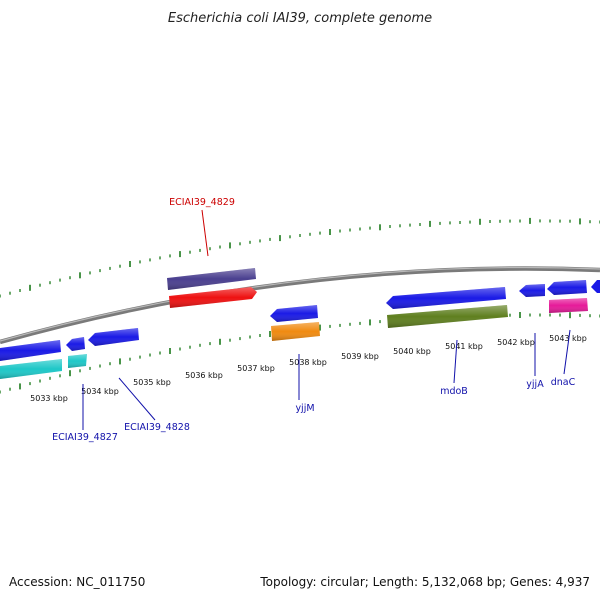 The width and height of the screenshot is (600, 600). Describe the element at coordinates (532, 290) in the screenshot. I see `gene-blue-yjjA-upper` at that location.